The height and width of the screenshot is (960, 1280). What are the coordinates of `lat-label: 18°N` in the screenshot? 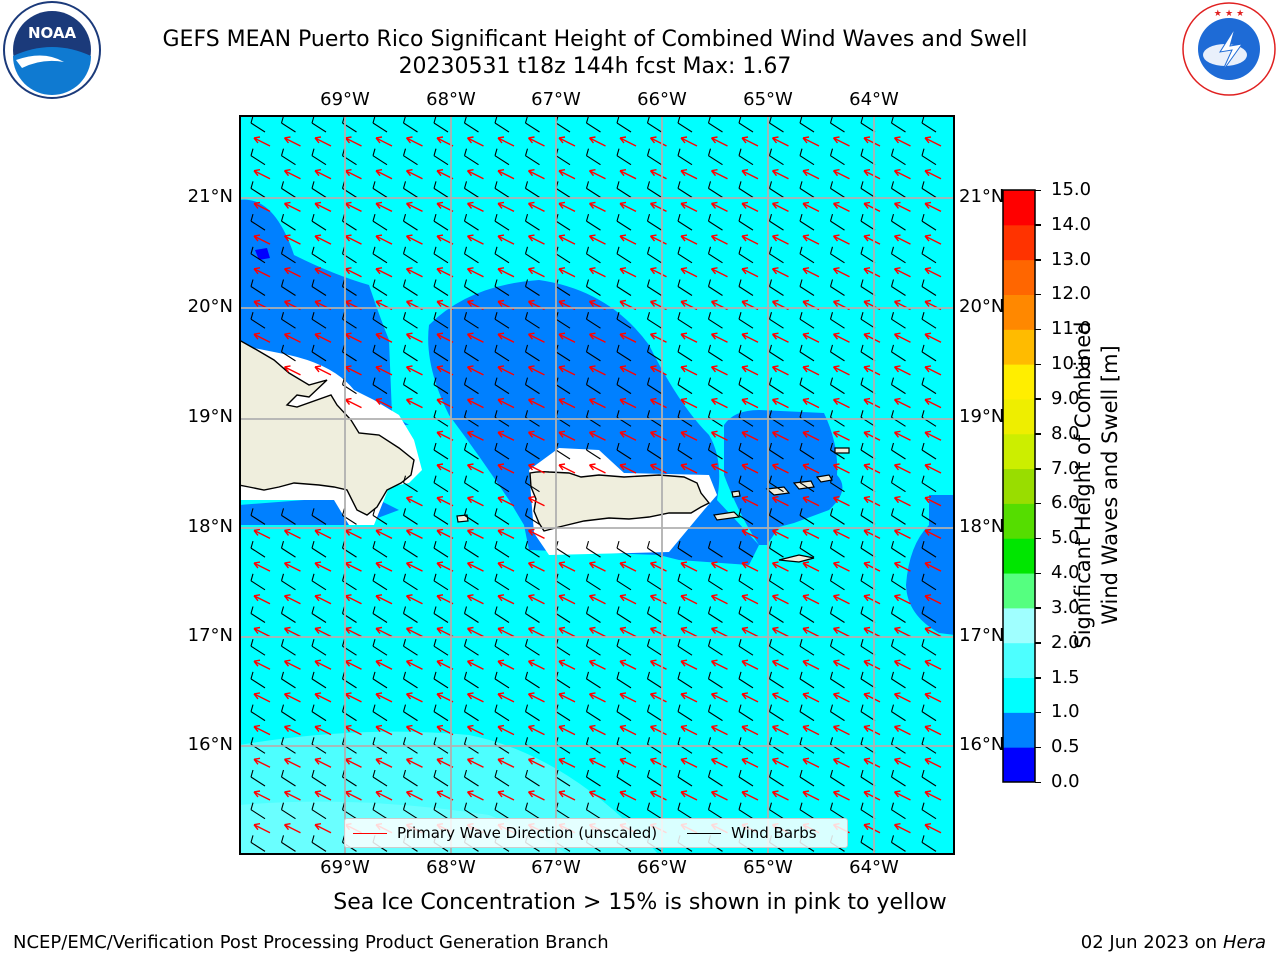 It's located at (982, 526).